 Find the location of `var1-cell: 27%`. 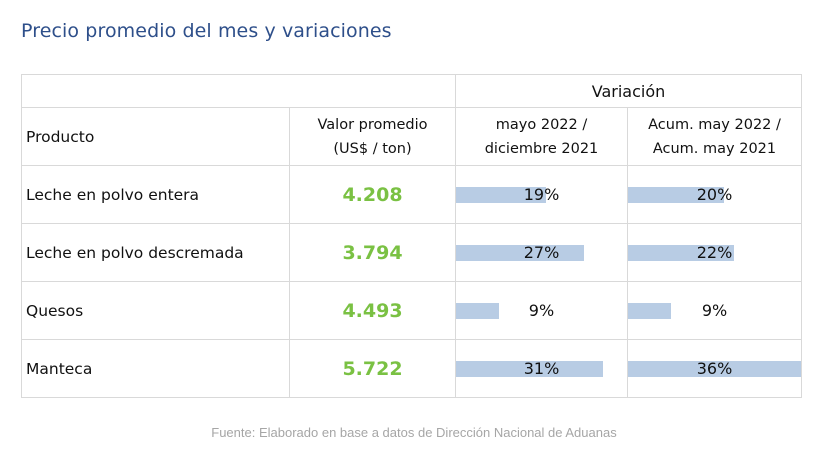

var1-cell: 27% is located at coordinates (541, 252).